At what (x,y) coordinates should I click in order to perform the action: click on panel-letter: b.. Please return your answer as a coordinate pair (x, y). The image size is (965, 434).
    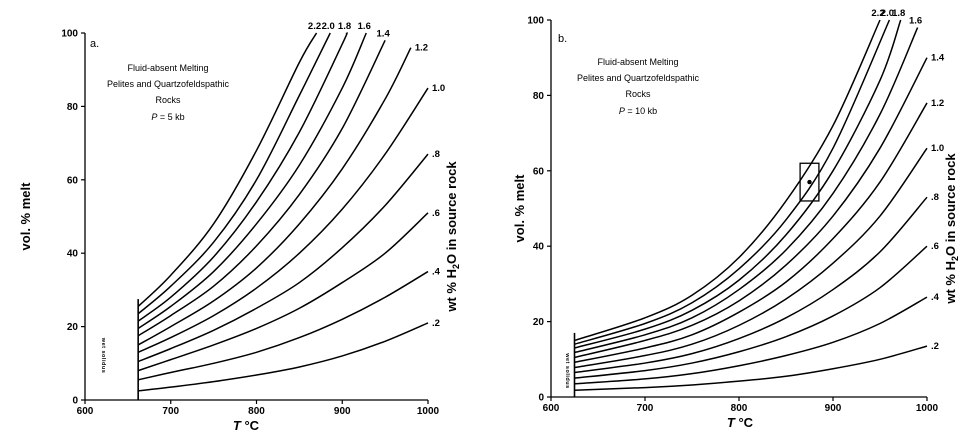
    Looking at the image, I should click on (562, 39).